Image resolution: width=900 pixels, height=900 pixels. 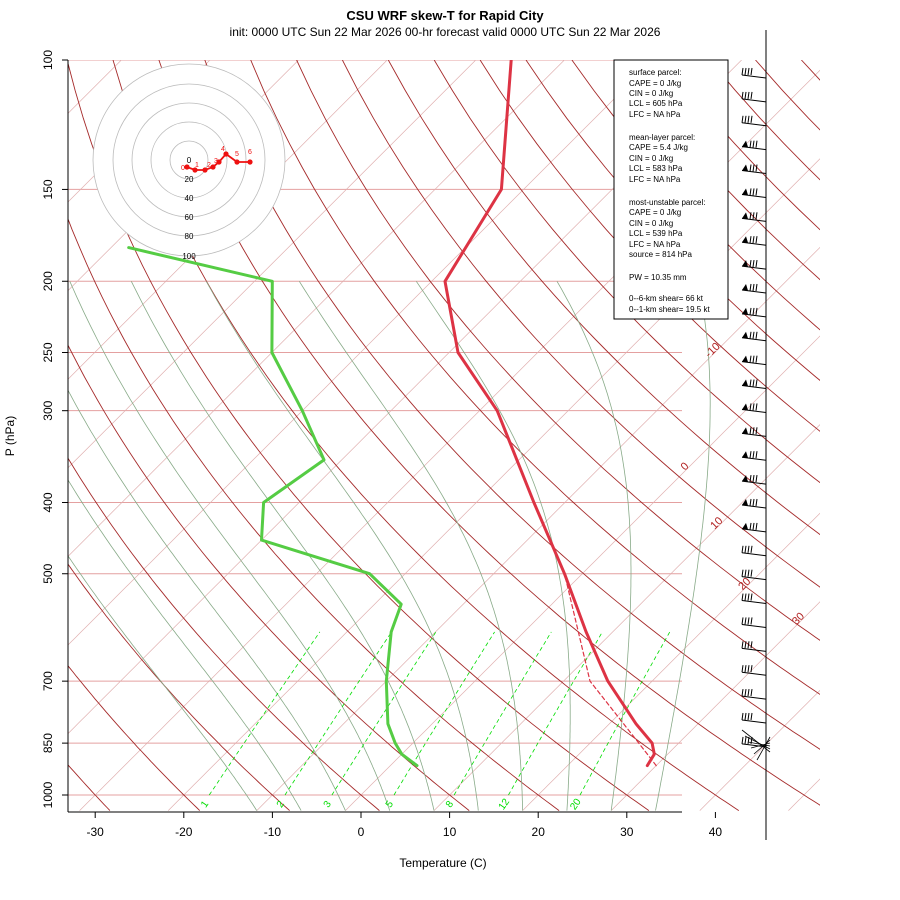 What do you see at coordinates (96, 832) in the screenshot?
I see `x-tick-label: -30` at bounding box center [96, 832].